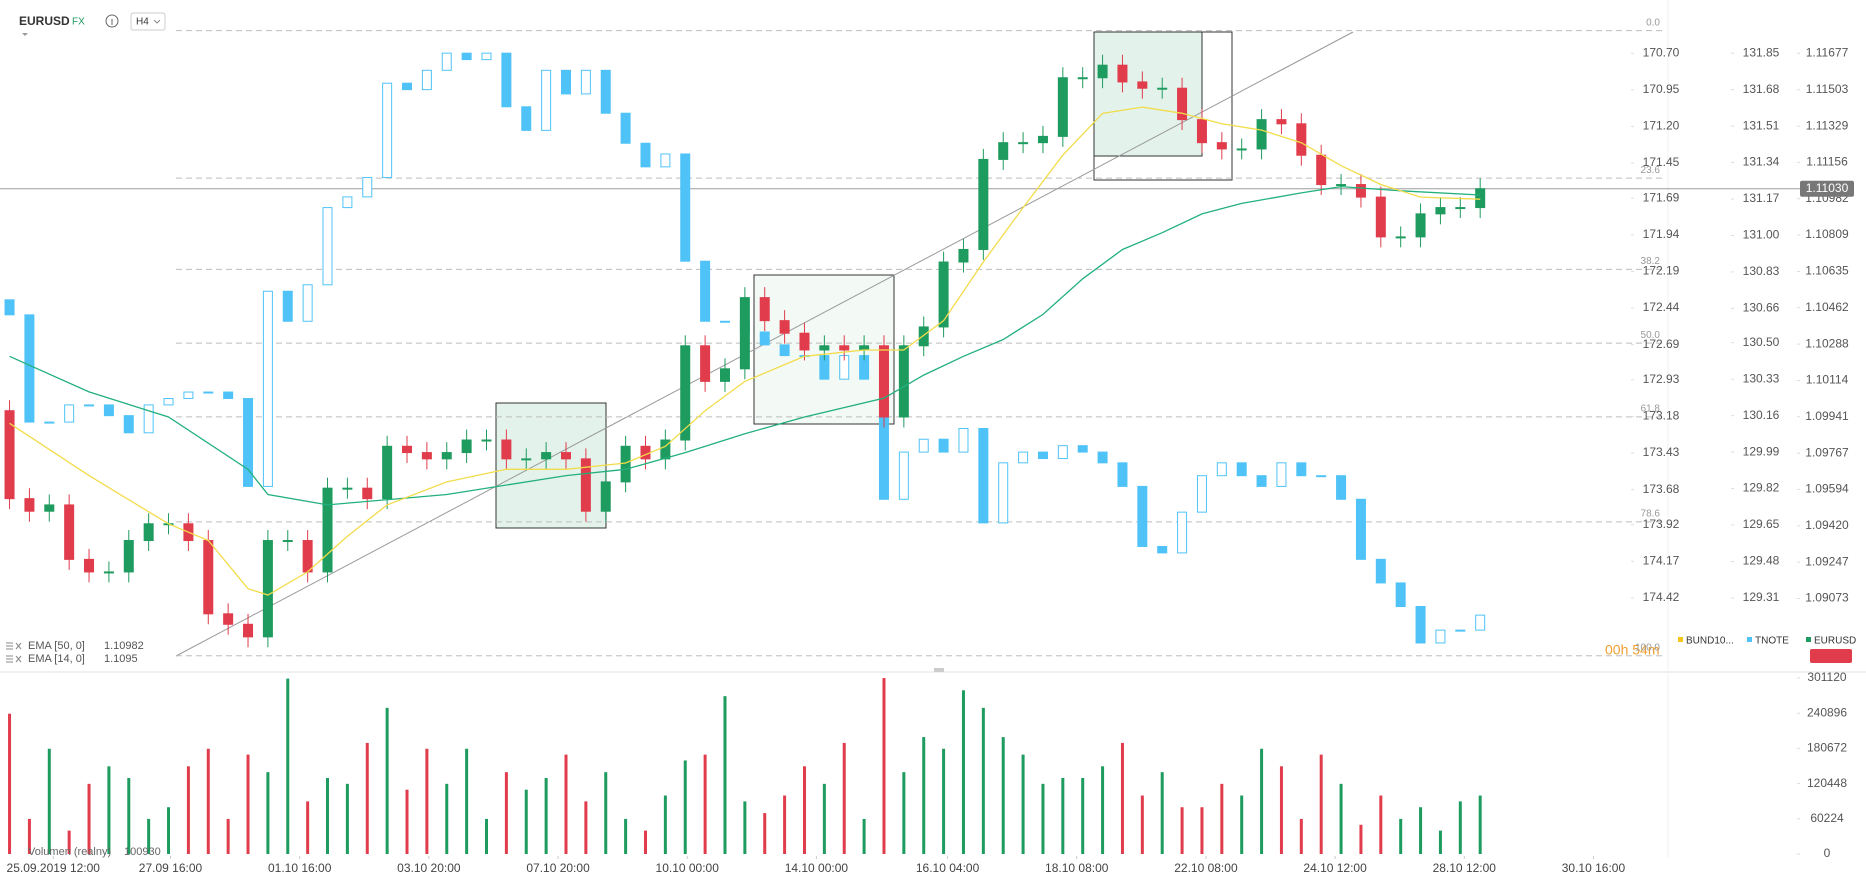 Image resolution: width=1866 pixels, height=885 pixels. Describe the element at coordinates (1827, 748) in the screenshot. I see `volume-tick-label: 180672` at that location.